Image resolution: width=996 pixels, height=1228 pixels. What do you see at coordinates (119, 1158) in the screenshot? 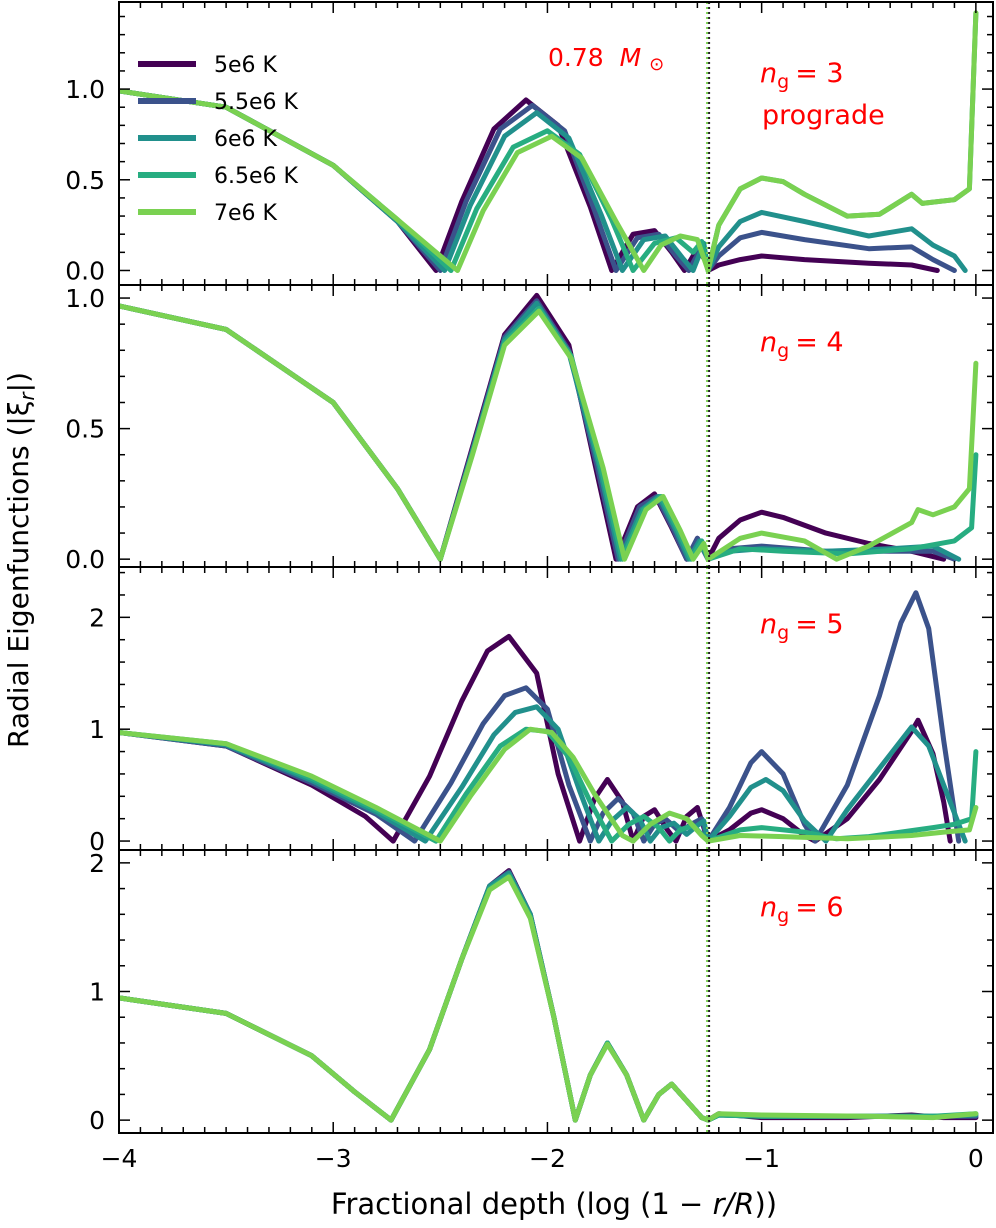
I see `x-tick-label: −4` at bounding box center [119, 1158].